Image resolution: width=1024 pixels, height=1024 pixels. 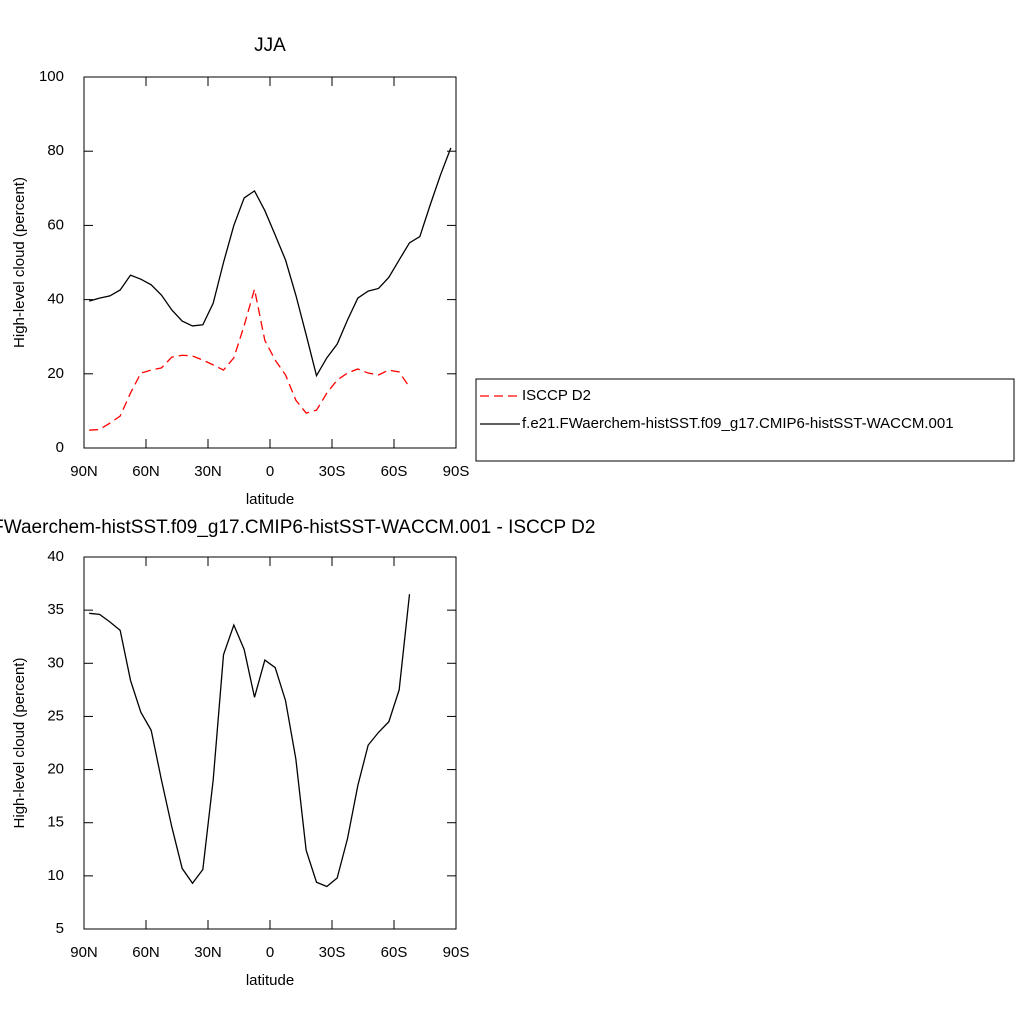 What do you see at coordinates (270, 45) in the screenshot?
I see `chart-title: JJA` at bounding box center [270, 45].